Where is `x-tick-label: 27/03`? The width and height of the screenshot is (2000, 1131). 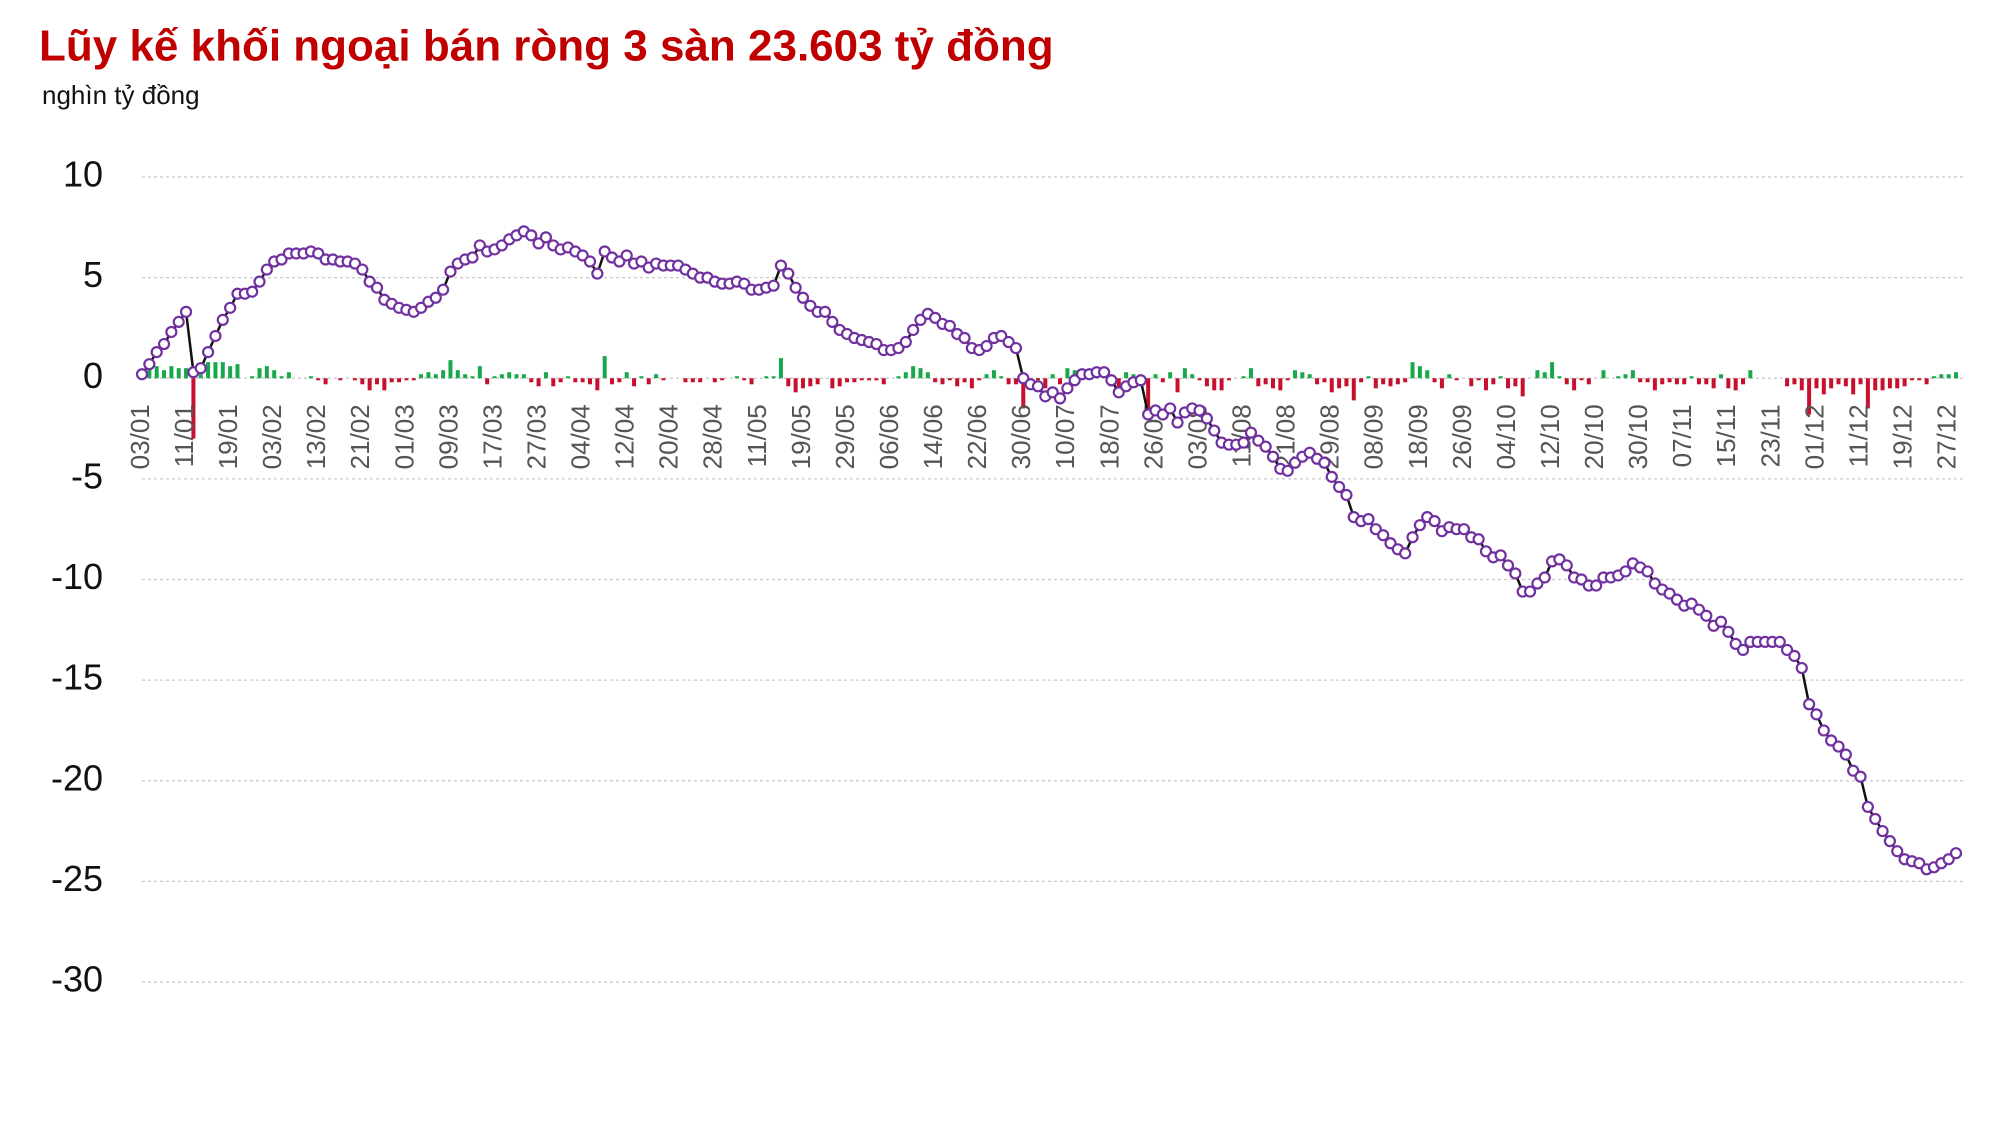
x-tick-label: 27/03 is located at coordinates (536, 436).